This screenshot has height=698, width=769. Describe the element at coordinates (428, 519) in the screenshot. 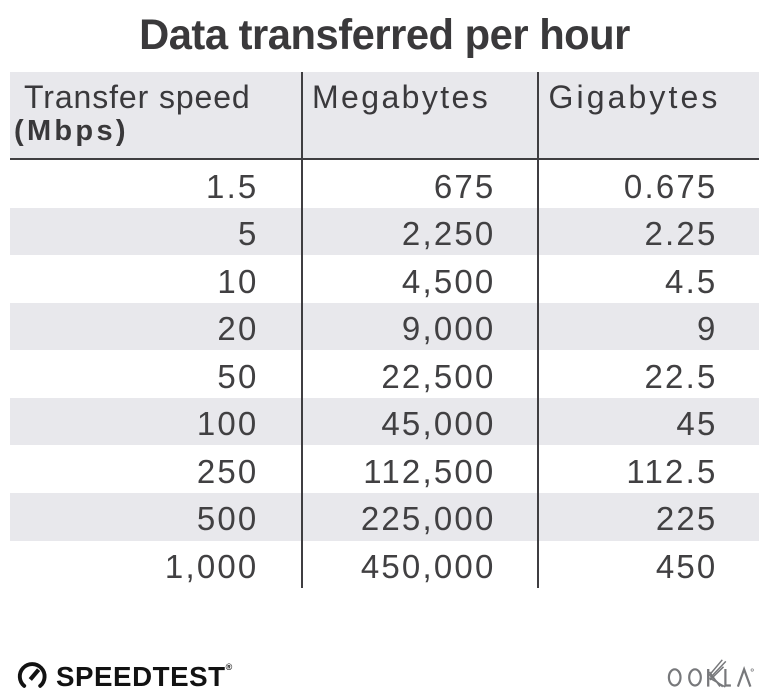

I see `cell-megabytes: 225,000` at that location.